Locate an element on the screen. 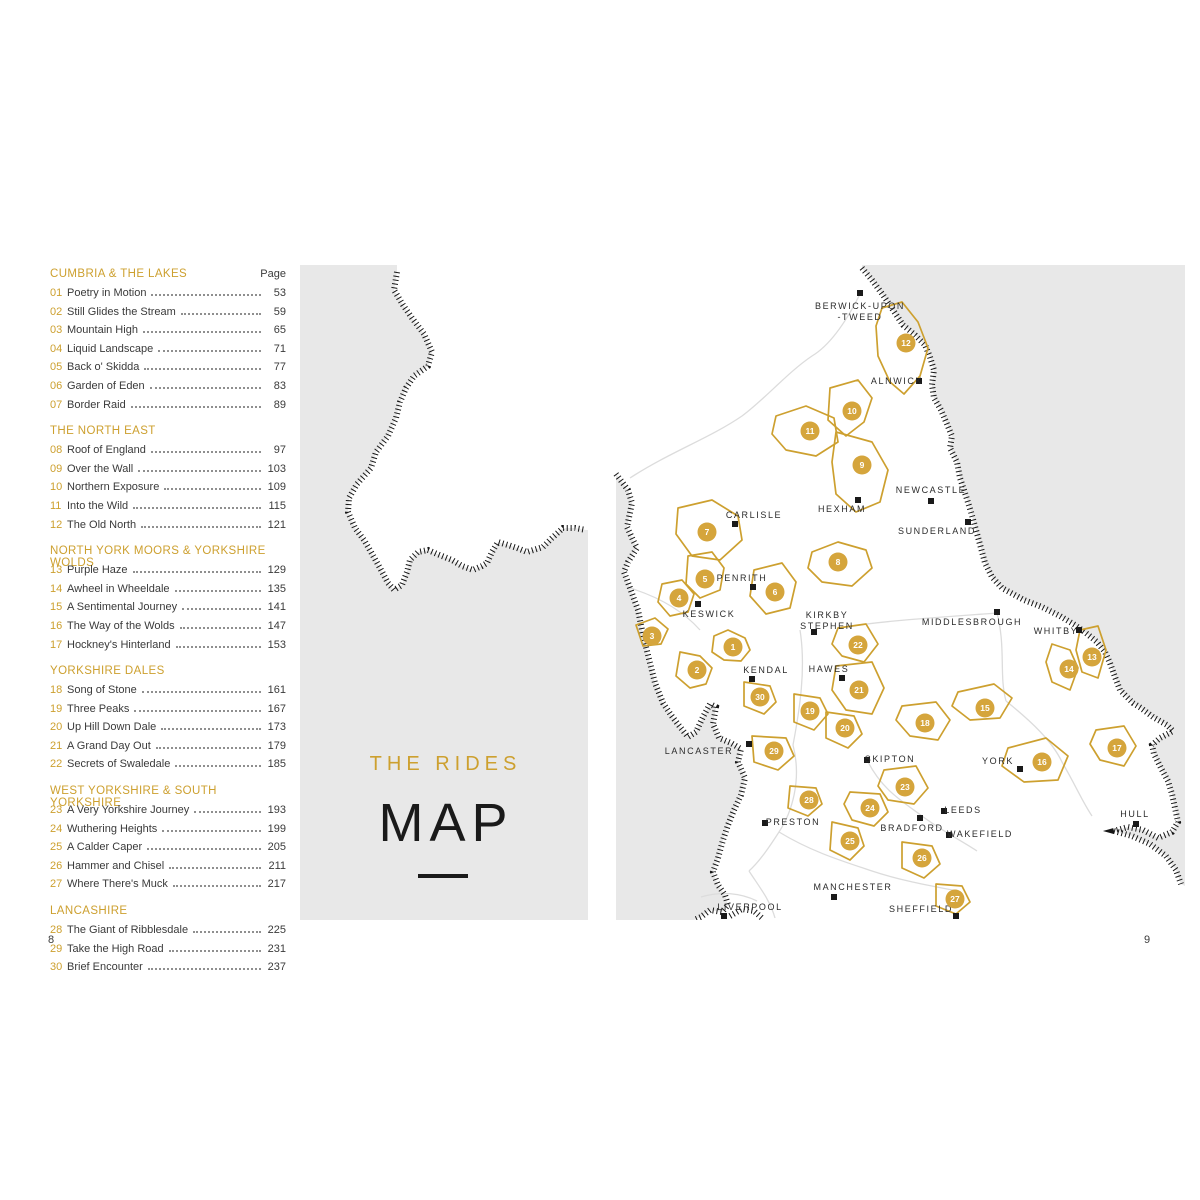 Image resolution: width=1200 pixels, height=1200 pixels. ride-title: Awheel in Wheeldale is located at coordinates (118, 588).